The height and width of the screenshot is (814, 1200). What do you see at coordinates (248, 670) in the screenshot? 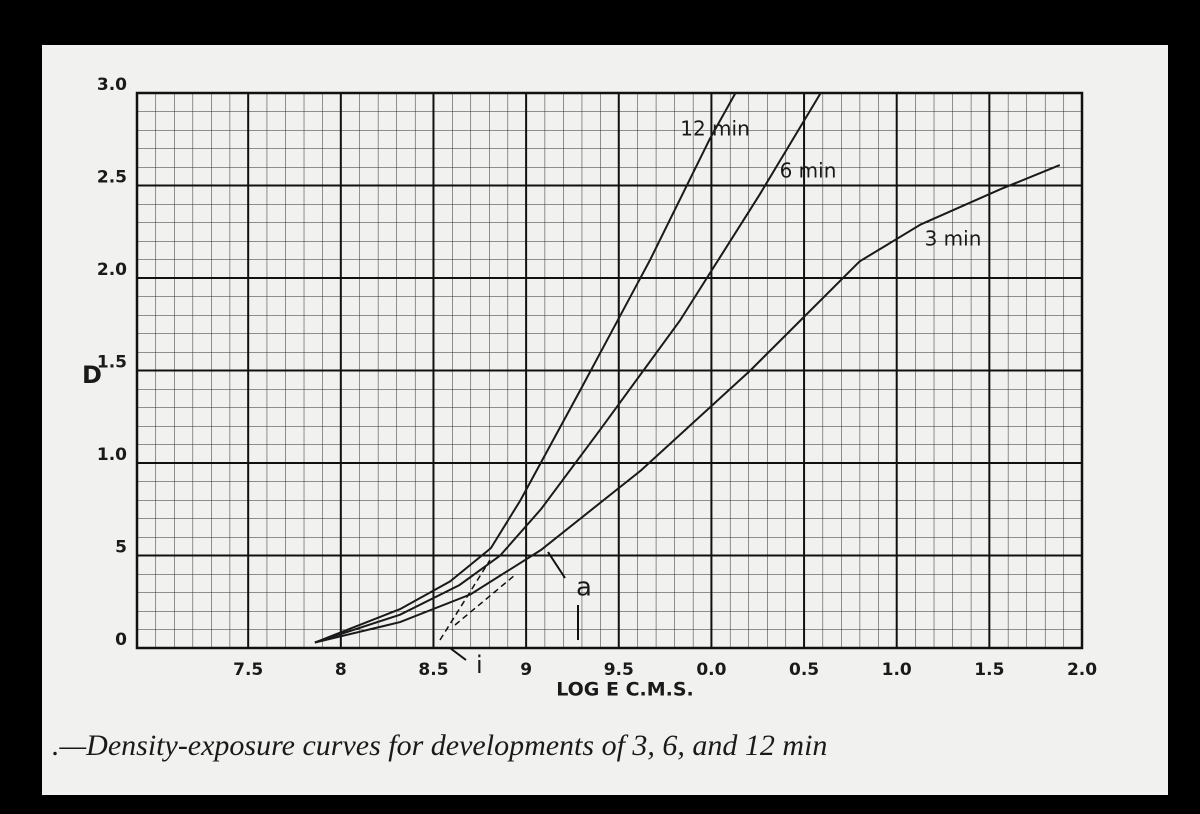
I see `x-tick-label: 7.5` at bounding box center [248, 670].